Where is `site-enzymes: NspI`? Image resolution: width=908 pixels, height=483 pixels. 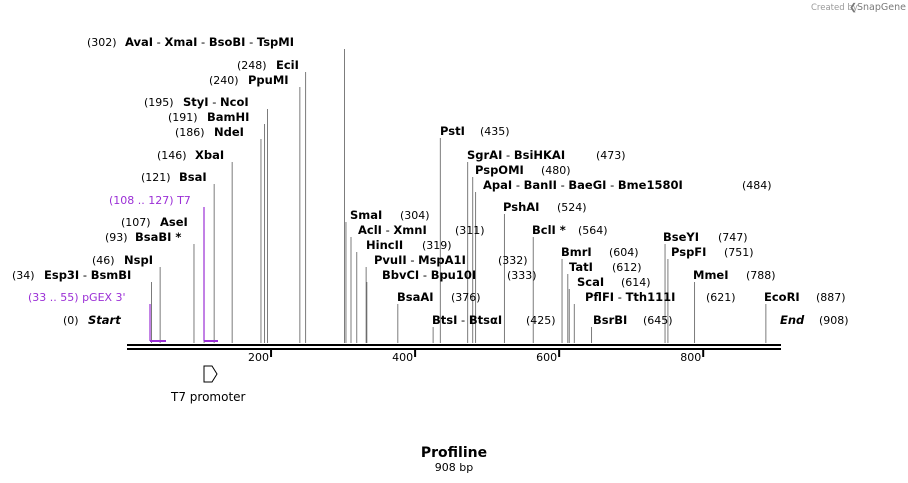 site-enzymes: NspI is located at coordinates (138, 260).